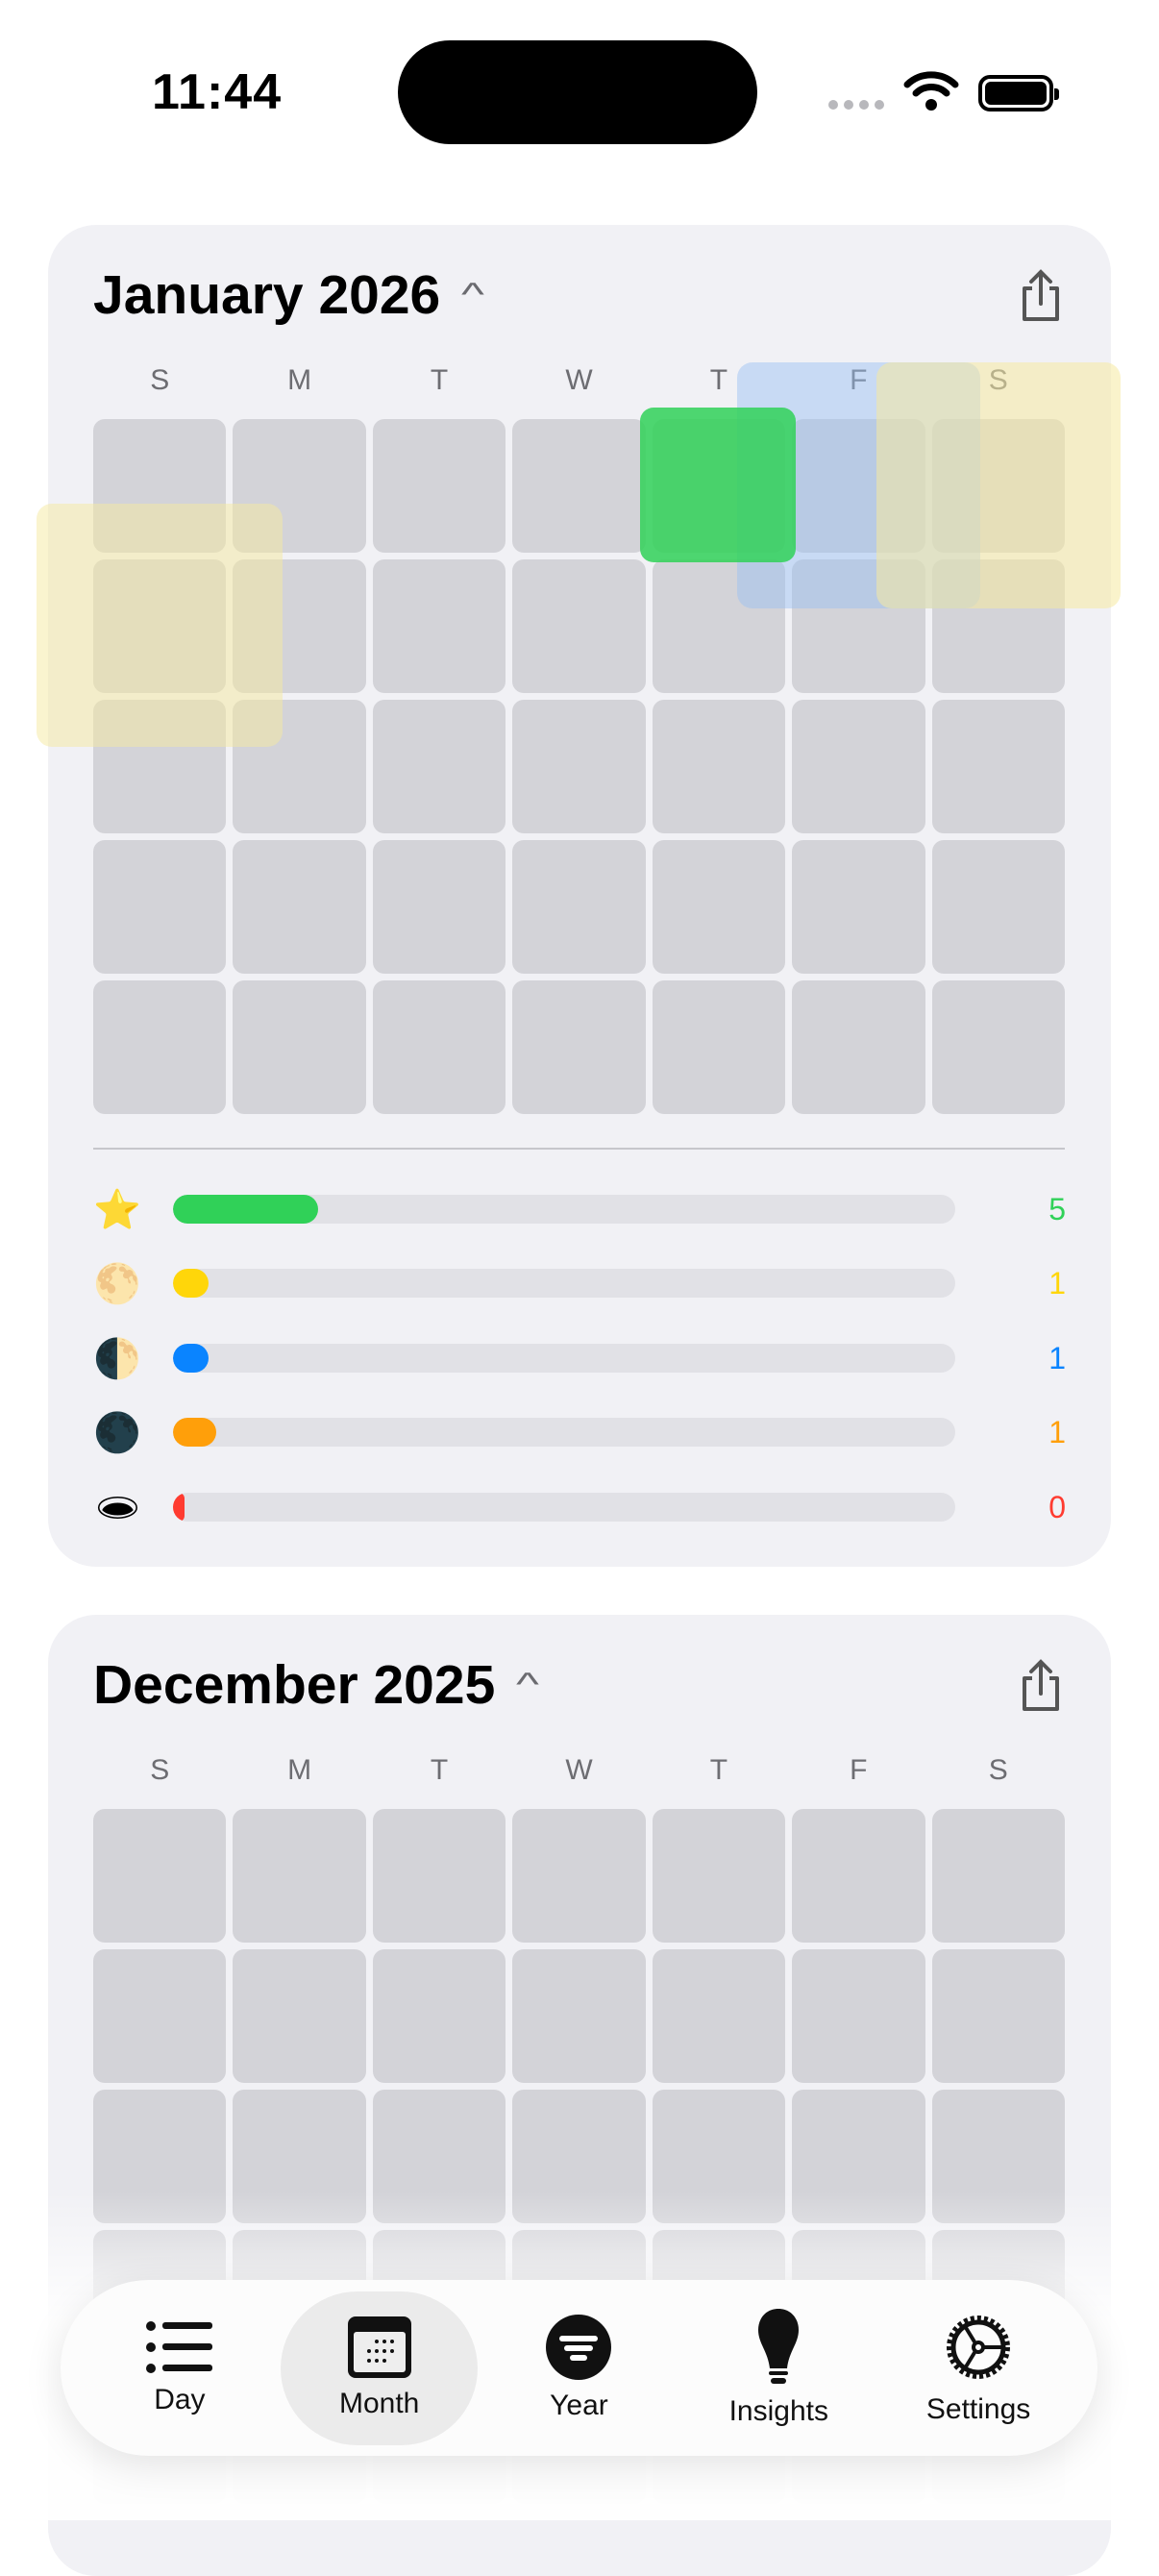 The image size is (1159, 2576). What do you see at coordinates (1018, 93) in the screenshot?
I see `battery-icon` at bounding box center [1018, 93].